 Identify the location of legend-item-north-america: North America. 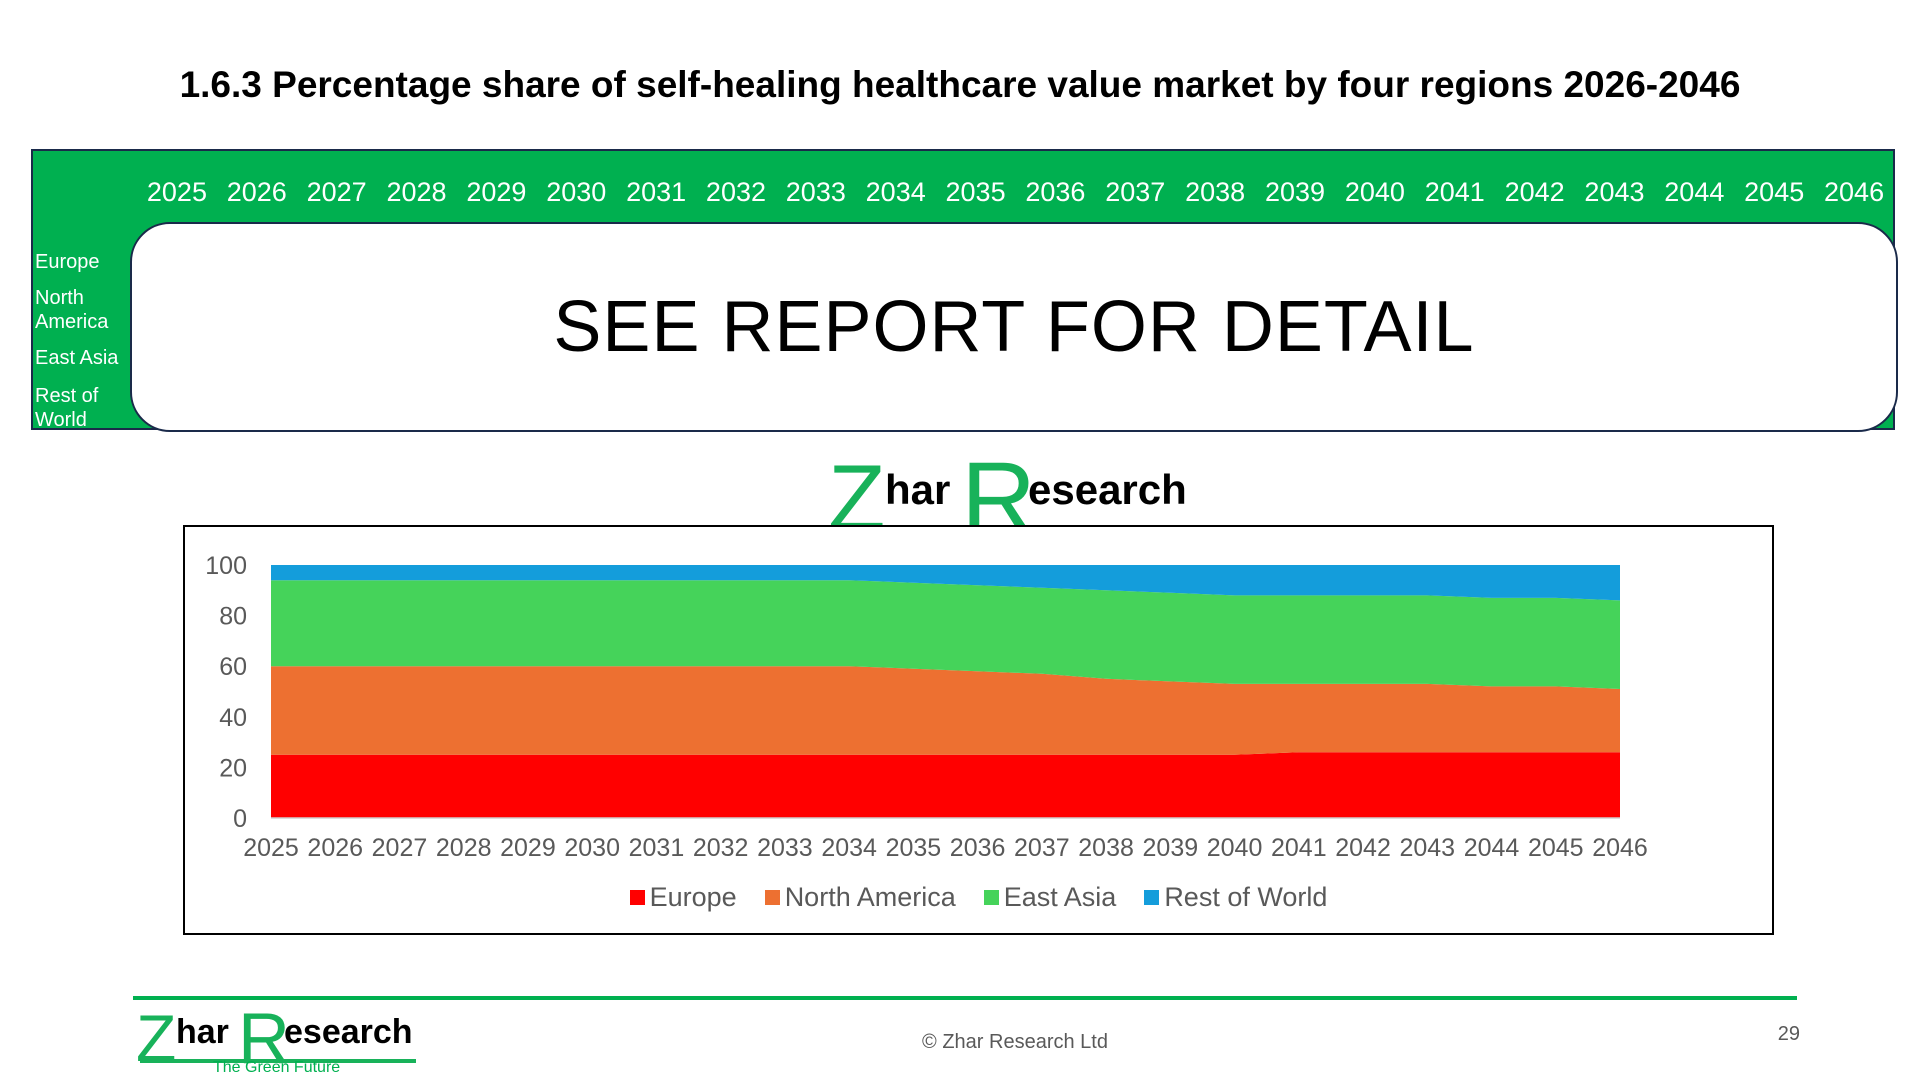
(860, 897).